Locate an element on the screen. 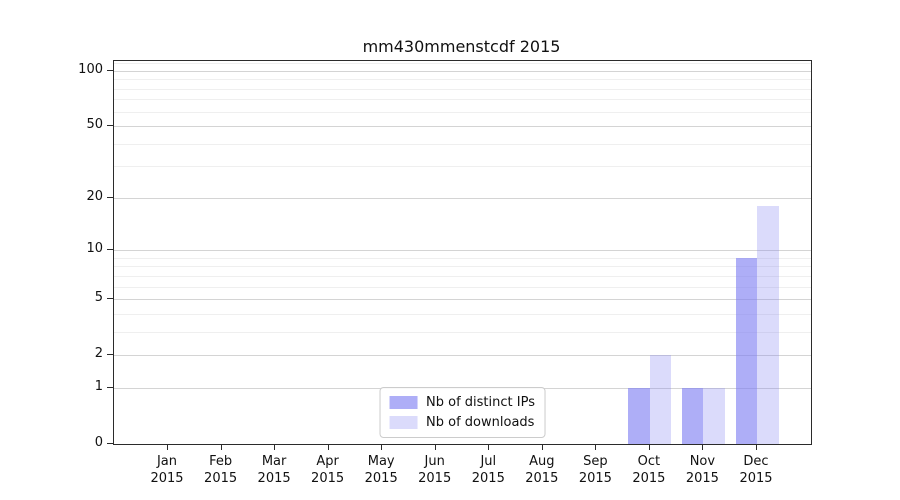 The image size is (900, 500). x-tick-label: May 2015 is located at coordinates (381, 470).